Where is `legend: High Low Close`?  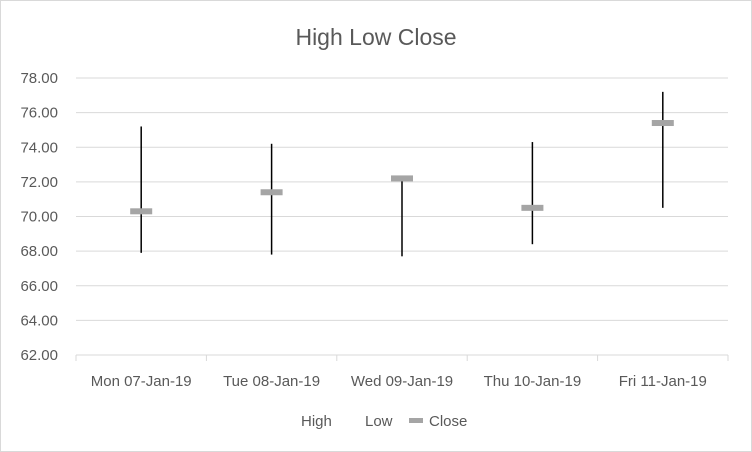 legend: High Low Close is located at coordinates (384, 421).